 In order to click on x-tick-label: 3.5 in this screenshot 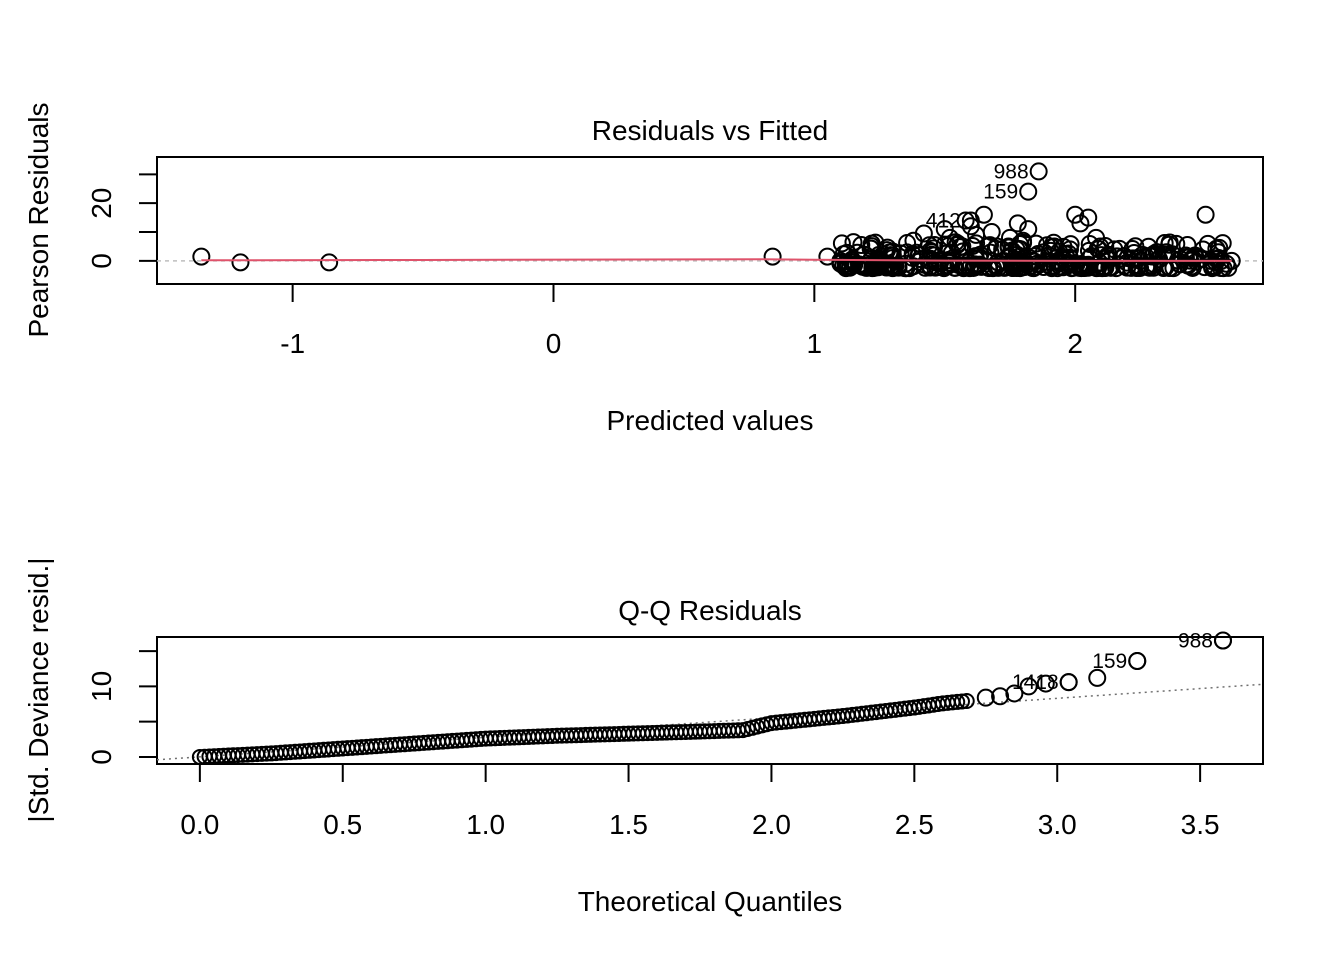, I will do `click(1200, 824)`.